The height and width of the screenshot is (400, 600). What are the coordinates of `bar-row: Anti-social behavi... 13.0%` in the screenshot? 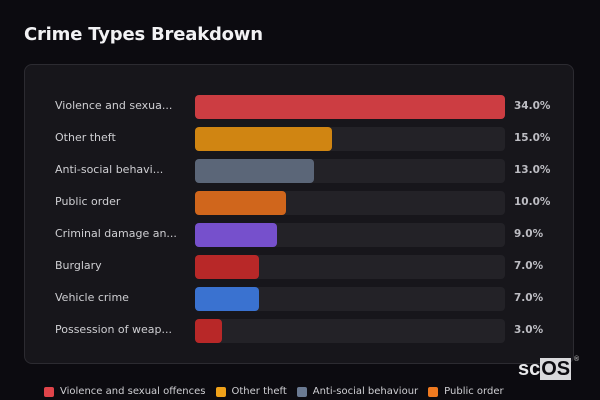 It's located at (299, 171).